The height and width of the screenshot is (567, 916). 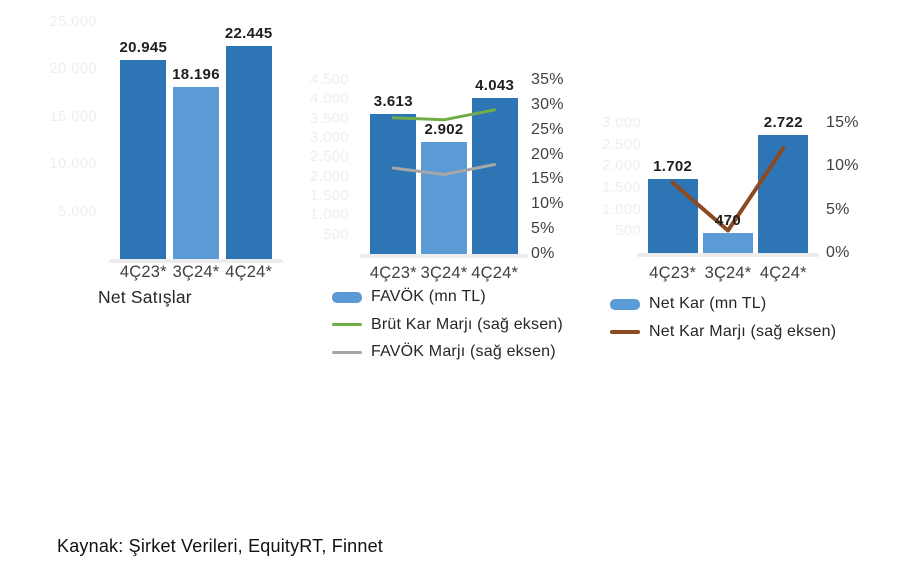 What do you see at coordinates (73, 164) in the screenshot?
I see `left-axis-tick: 10.000` at bounding box center [73, 164].